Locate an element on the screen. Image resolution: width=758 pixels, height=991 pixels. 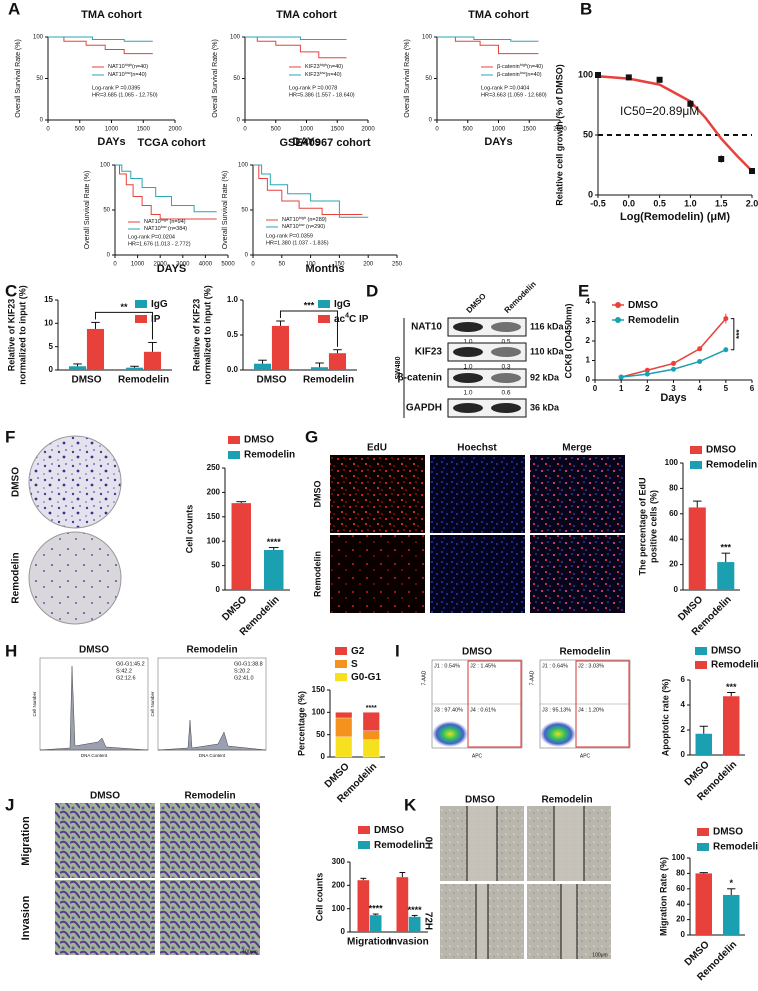
panel-label: G is located at coordinates (311, 436).